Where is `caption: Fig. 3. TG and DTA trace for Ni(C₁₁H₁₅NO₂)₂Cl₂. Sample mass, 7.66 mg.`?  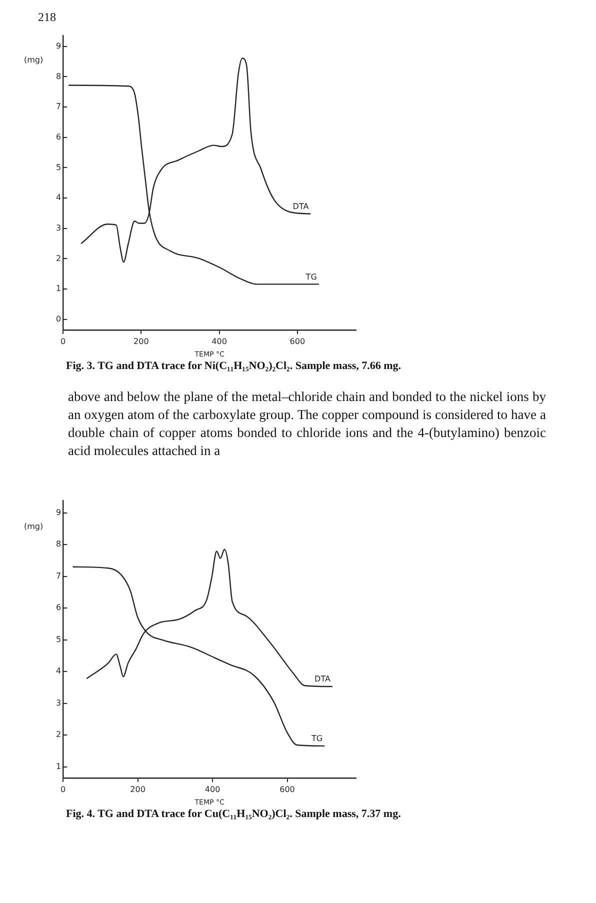
caption: Fig. 3. TG and DTA trace for Ni(C₁₁H₁₅NO₂)₂Cl₂. Sample mass, 7.66 mg. is located at coordinates (234, 366).